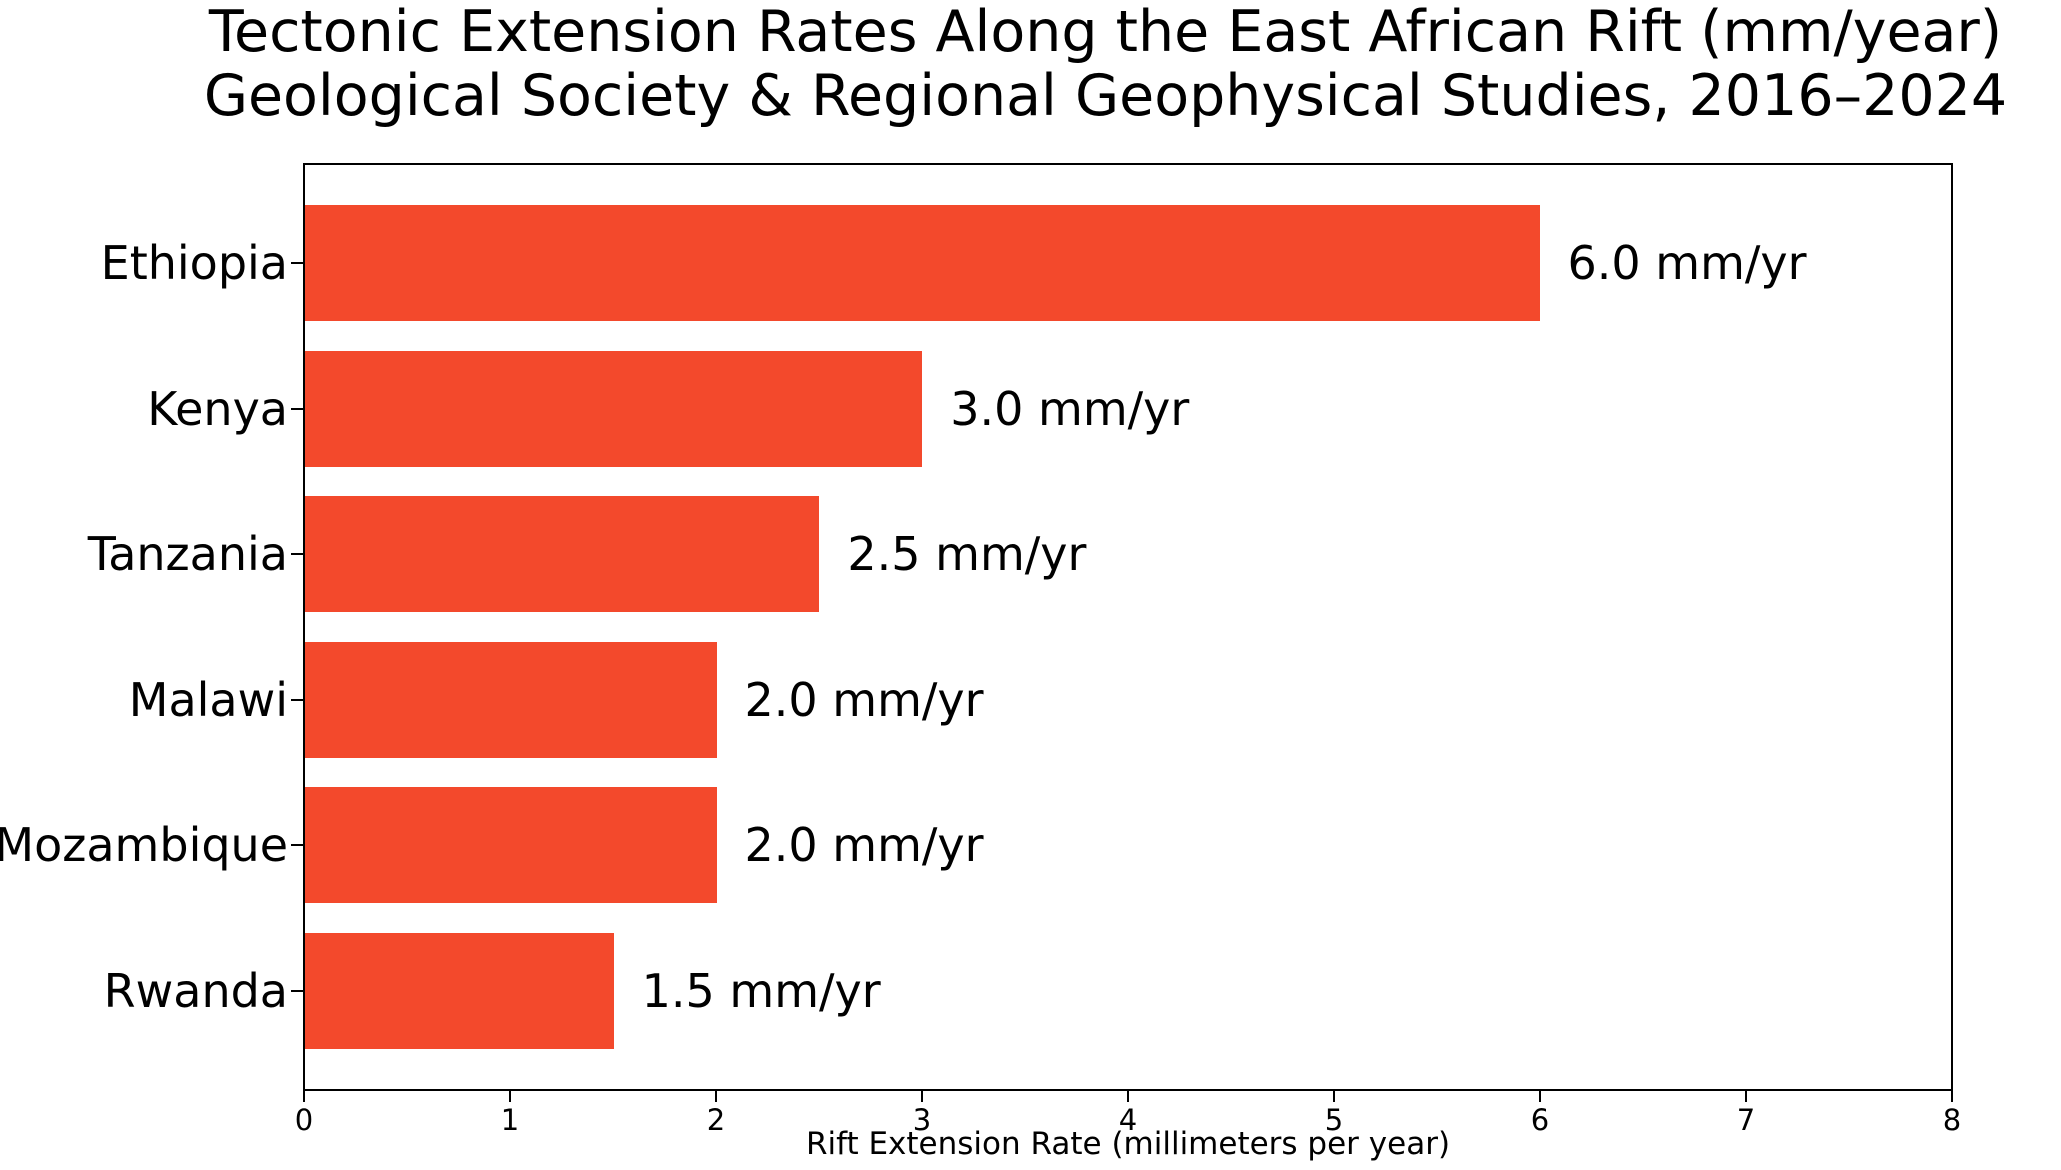  What do you see at coordinates (297, 845) in the screenshot?
I see `y-tick-mark-mozambique` at bounding box center [297, 845].